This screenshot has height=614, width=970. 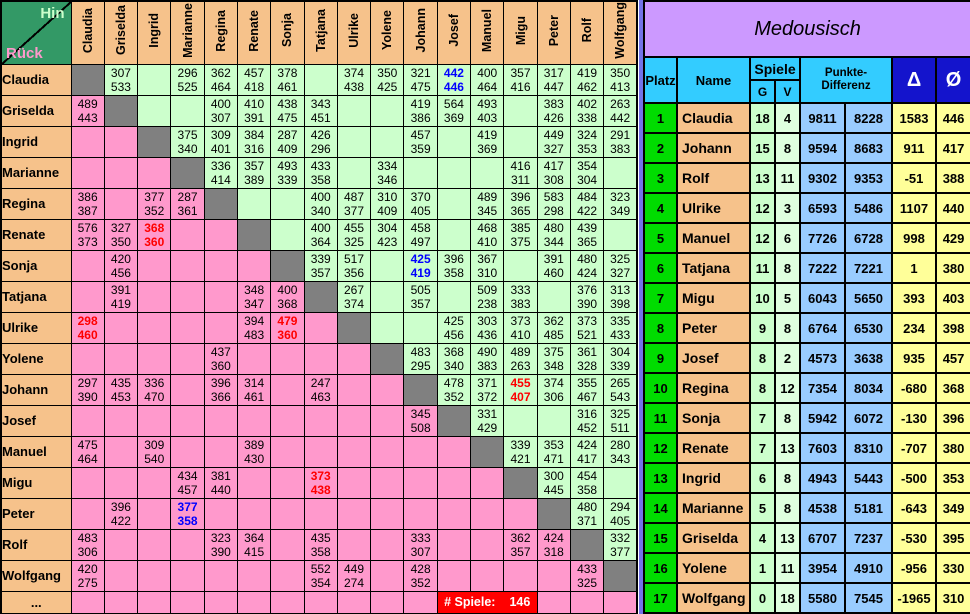 I want to click on matrix-cell-griselda-regina: 400 307, so click(x=220, y=110).